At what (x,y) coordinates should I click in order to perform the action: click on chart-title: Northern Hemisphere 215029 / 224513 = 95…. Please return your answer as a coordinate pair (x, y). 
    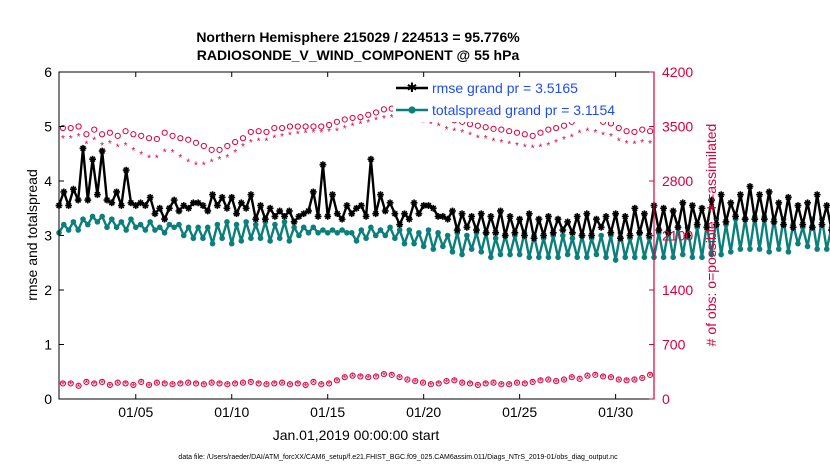
    Looking at the image, I should click on (358, 37).